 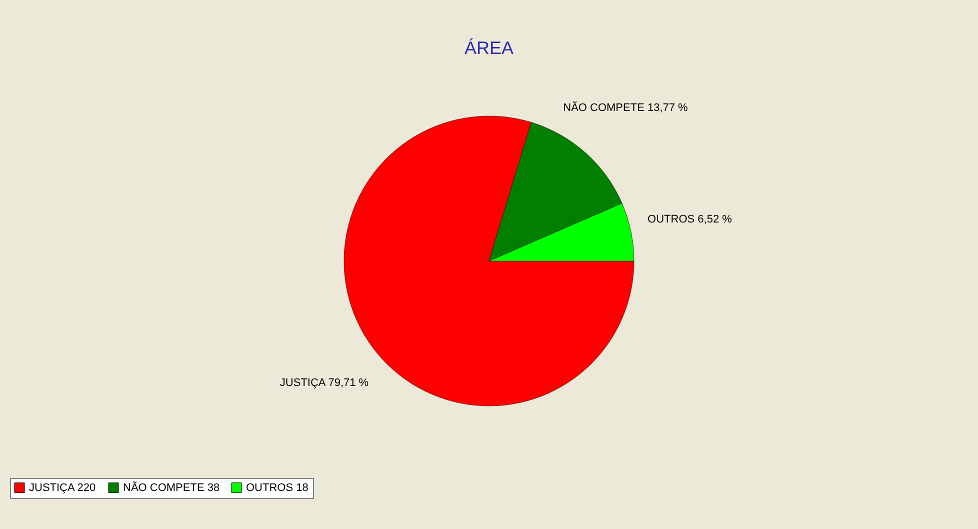 What do you see at coordinates (324, 383) in the screenshot?
I see `data-label: JUSTIÇA 79,71 %` at bounding box center [324, 383].